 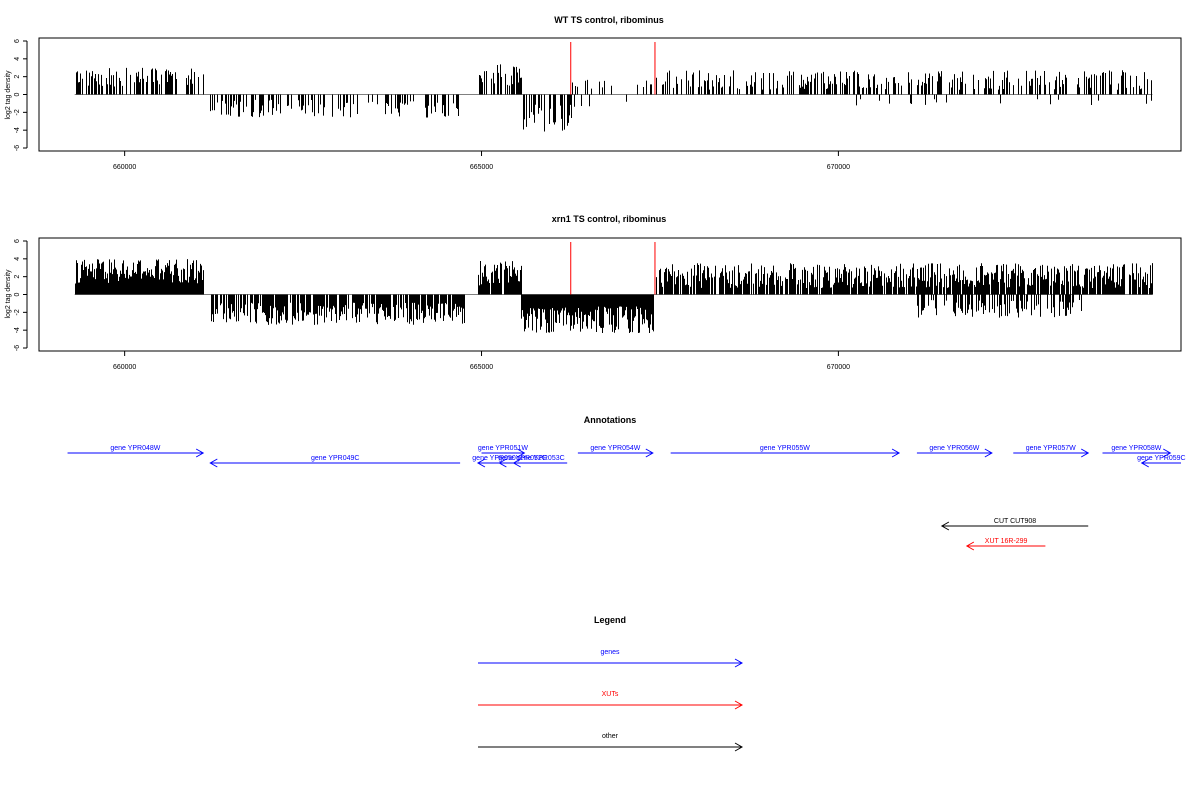 I want to click on feature-arrow: CUT CUT908, so click(x=1014, y=524).